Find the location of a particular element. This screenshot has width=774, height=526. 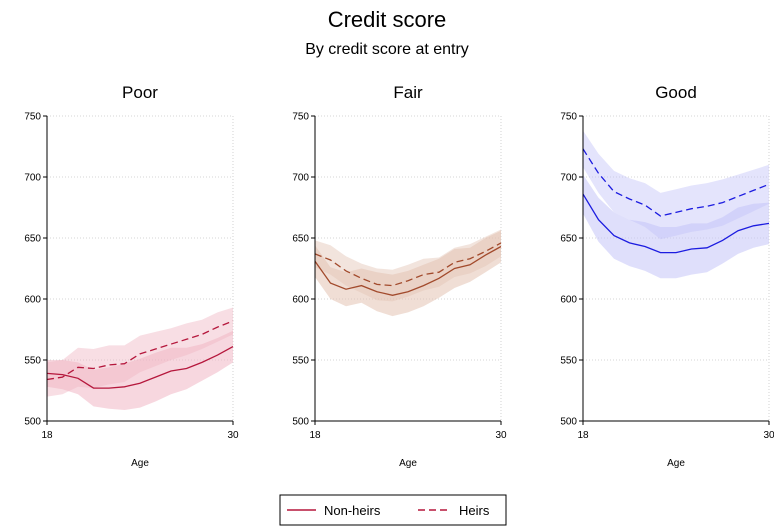

legend-box is located at coordinates (393, 510).